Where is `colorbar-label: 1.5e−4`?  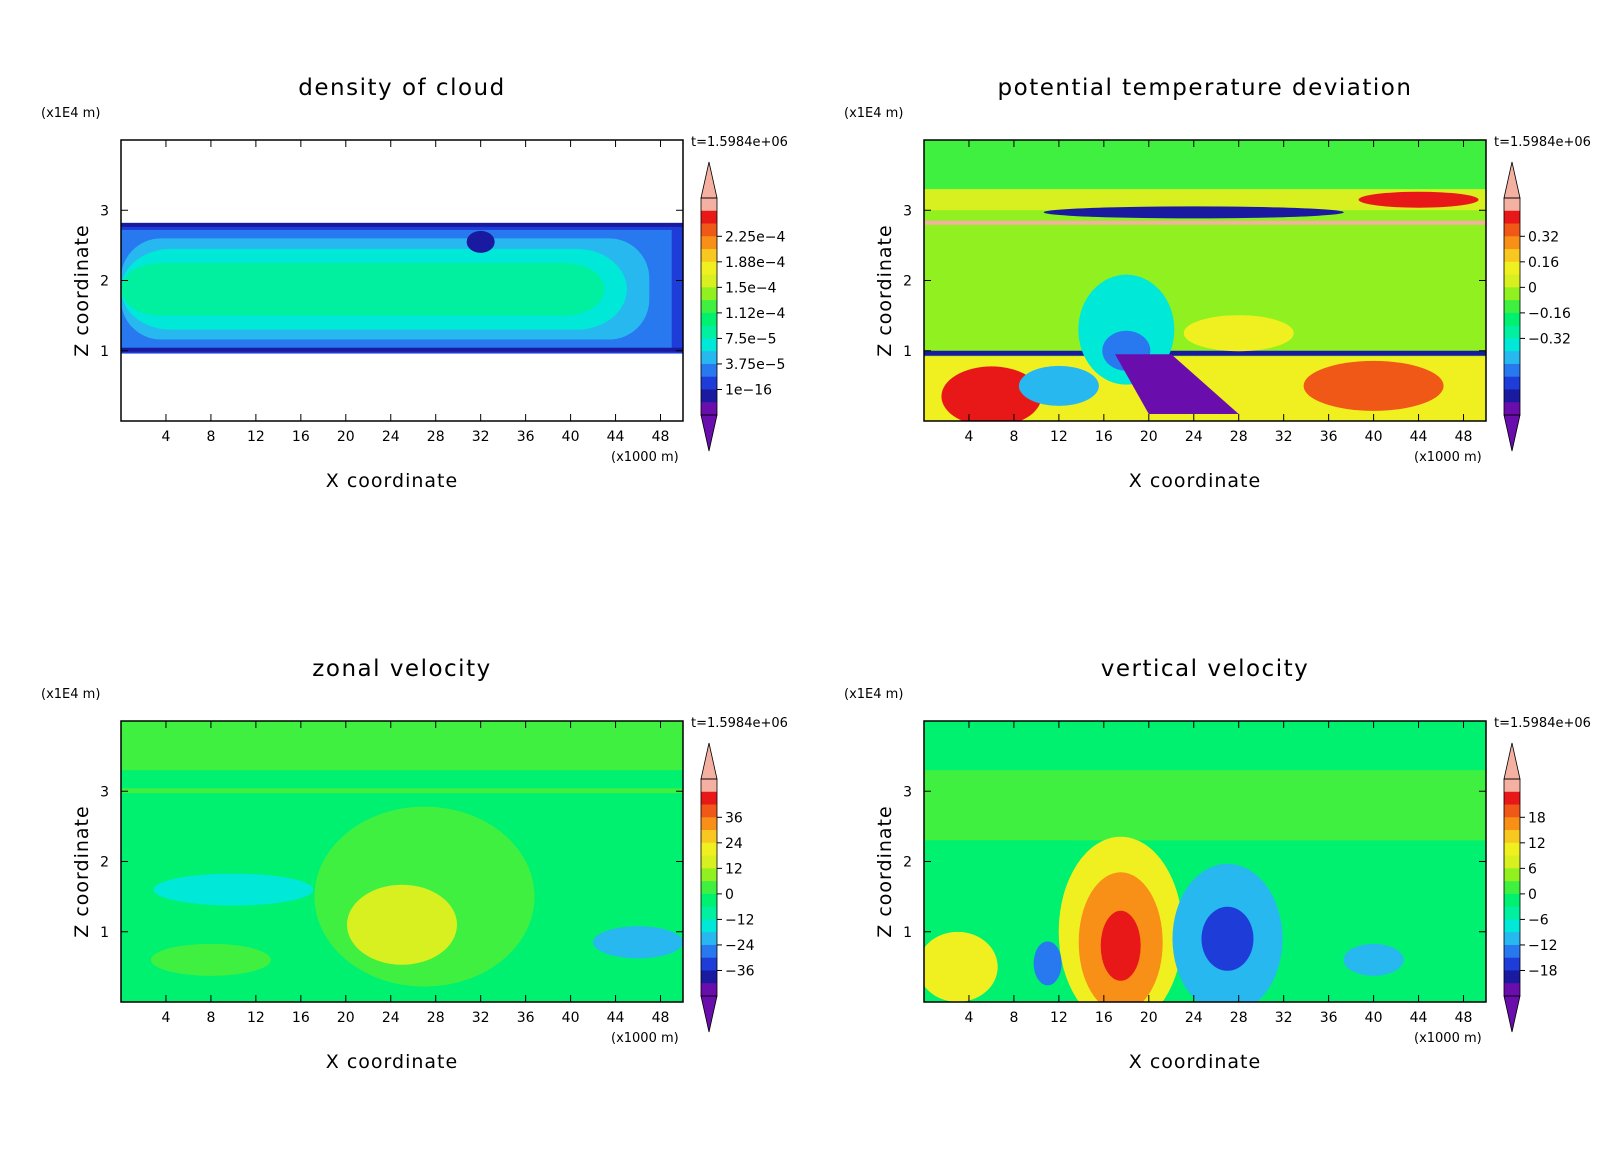 colorbar-label: 1.5e−4 is located at coordinates (751, 288).